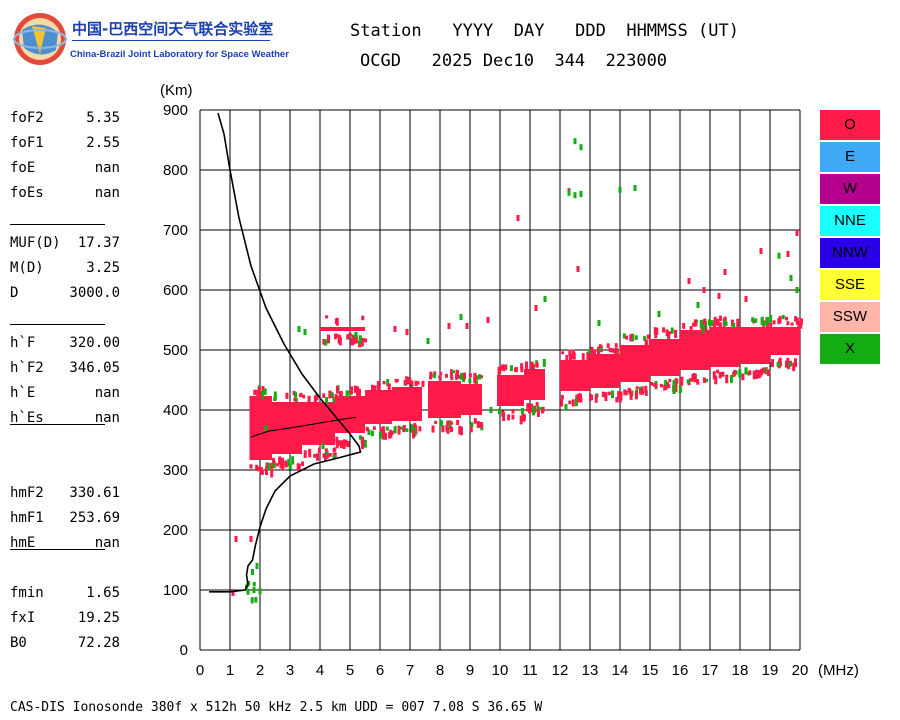 This screenshot has width=900, height=720. What do you see at coordinates (23, 168) in the screenshot?
I see `param-label: foE` at bounding box center [23, 168].